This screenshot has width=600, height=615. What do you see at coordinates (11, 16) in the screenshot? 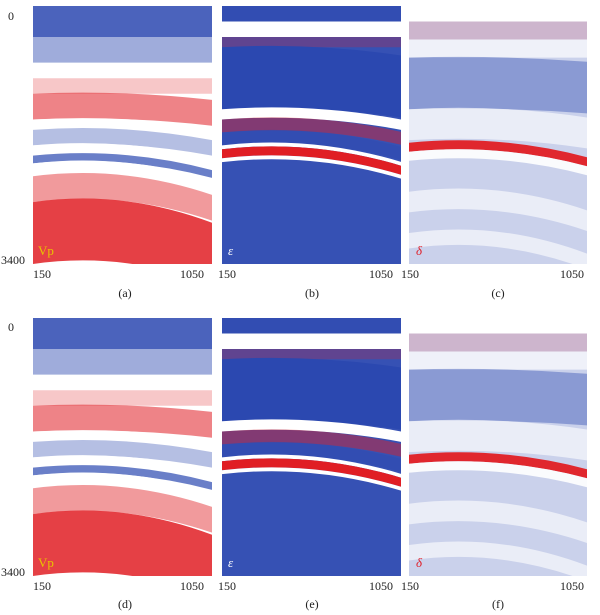
I see `depth-label-top-row1: 0` at bounding box center [11, 16].